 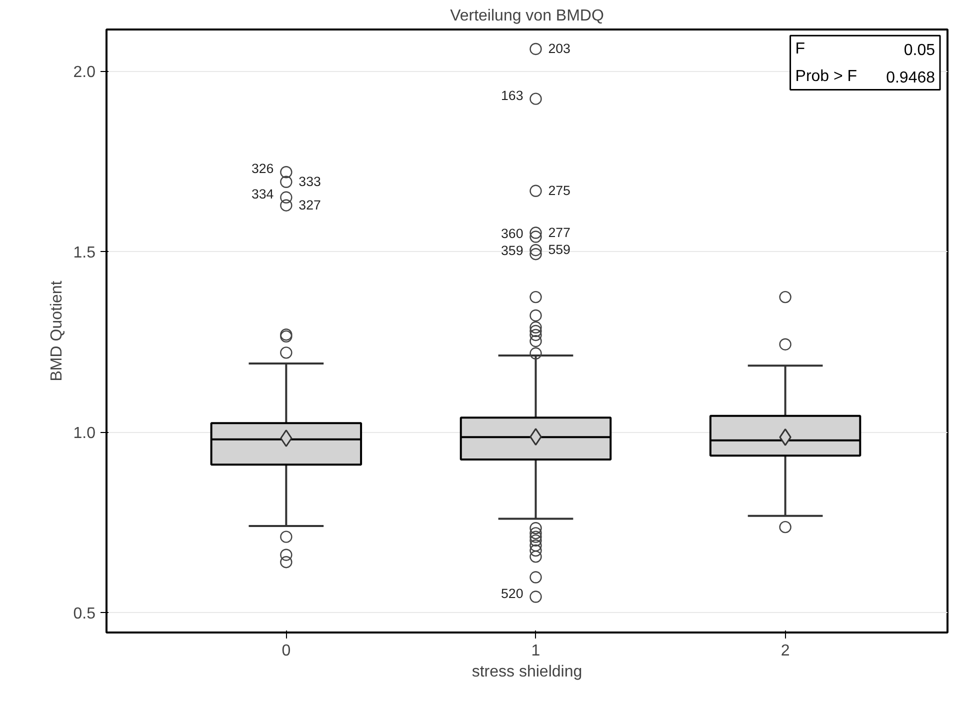 What do you see at coordinates (309, 181) in the screenshot?
I see `annotation: 333` at bounding box center [309, 181].